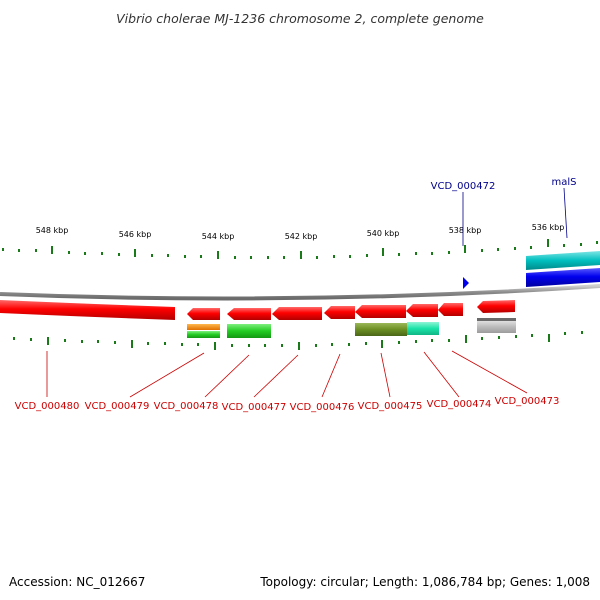  Describe the element at coordinates (563, 277) in the screenshot. I see `feature-blue-mals` at that location.